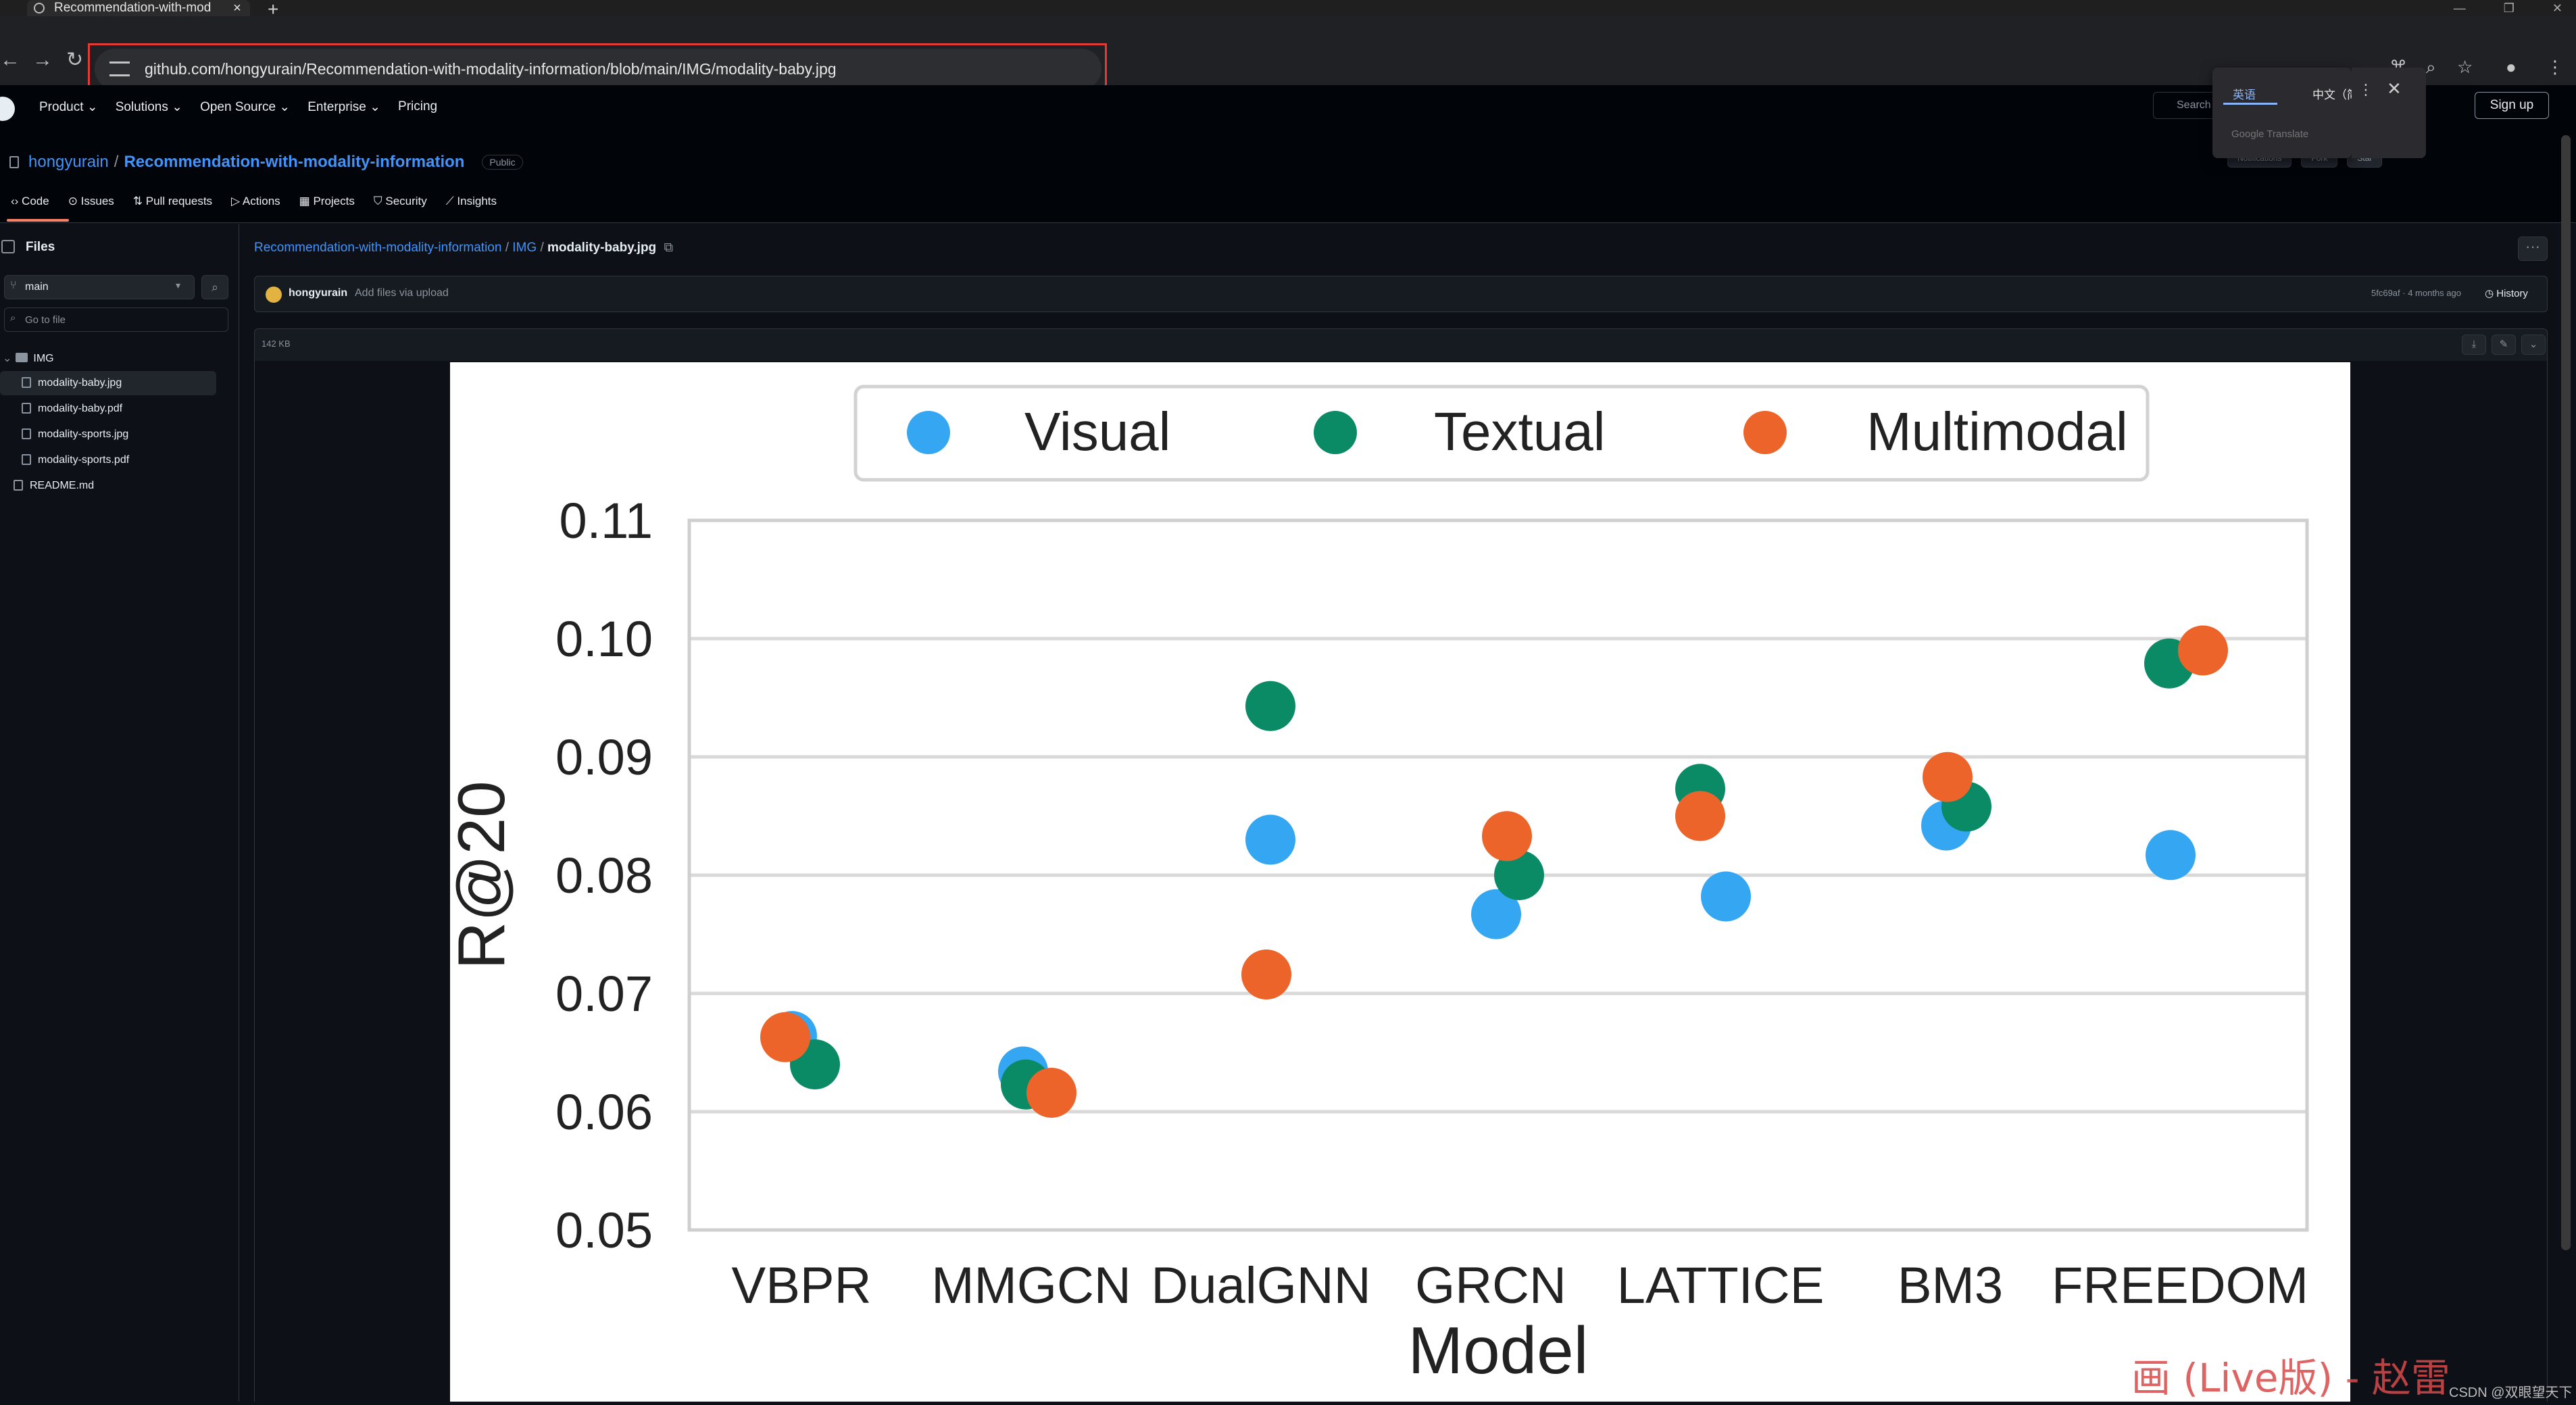  I want to click on restore-icon: ❐, so click(2509, 8).